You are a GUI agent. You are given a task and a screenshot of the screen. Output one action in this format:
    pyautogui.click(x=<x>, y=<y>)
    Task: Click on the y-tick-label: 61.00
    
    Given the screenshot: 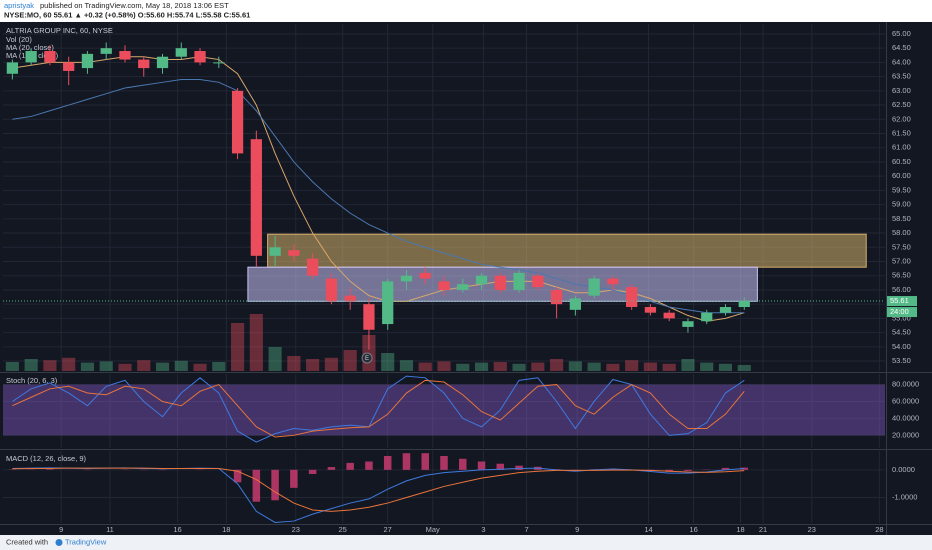 What is the action you would take?
    pyautogui.click(x=901, y=147)
    